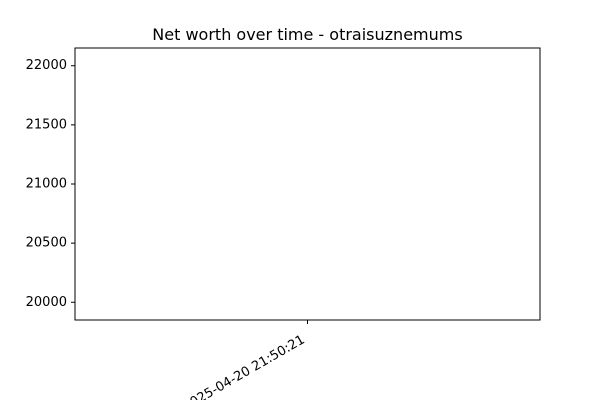 The height and width of the screenshot is (405, 600). I want to click on x-axis: 2025-04-20 21:50:21, so click(244, 362).